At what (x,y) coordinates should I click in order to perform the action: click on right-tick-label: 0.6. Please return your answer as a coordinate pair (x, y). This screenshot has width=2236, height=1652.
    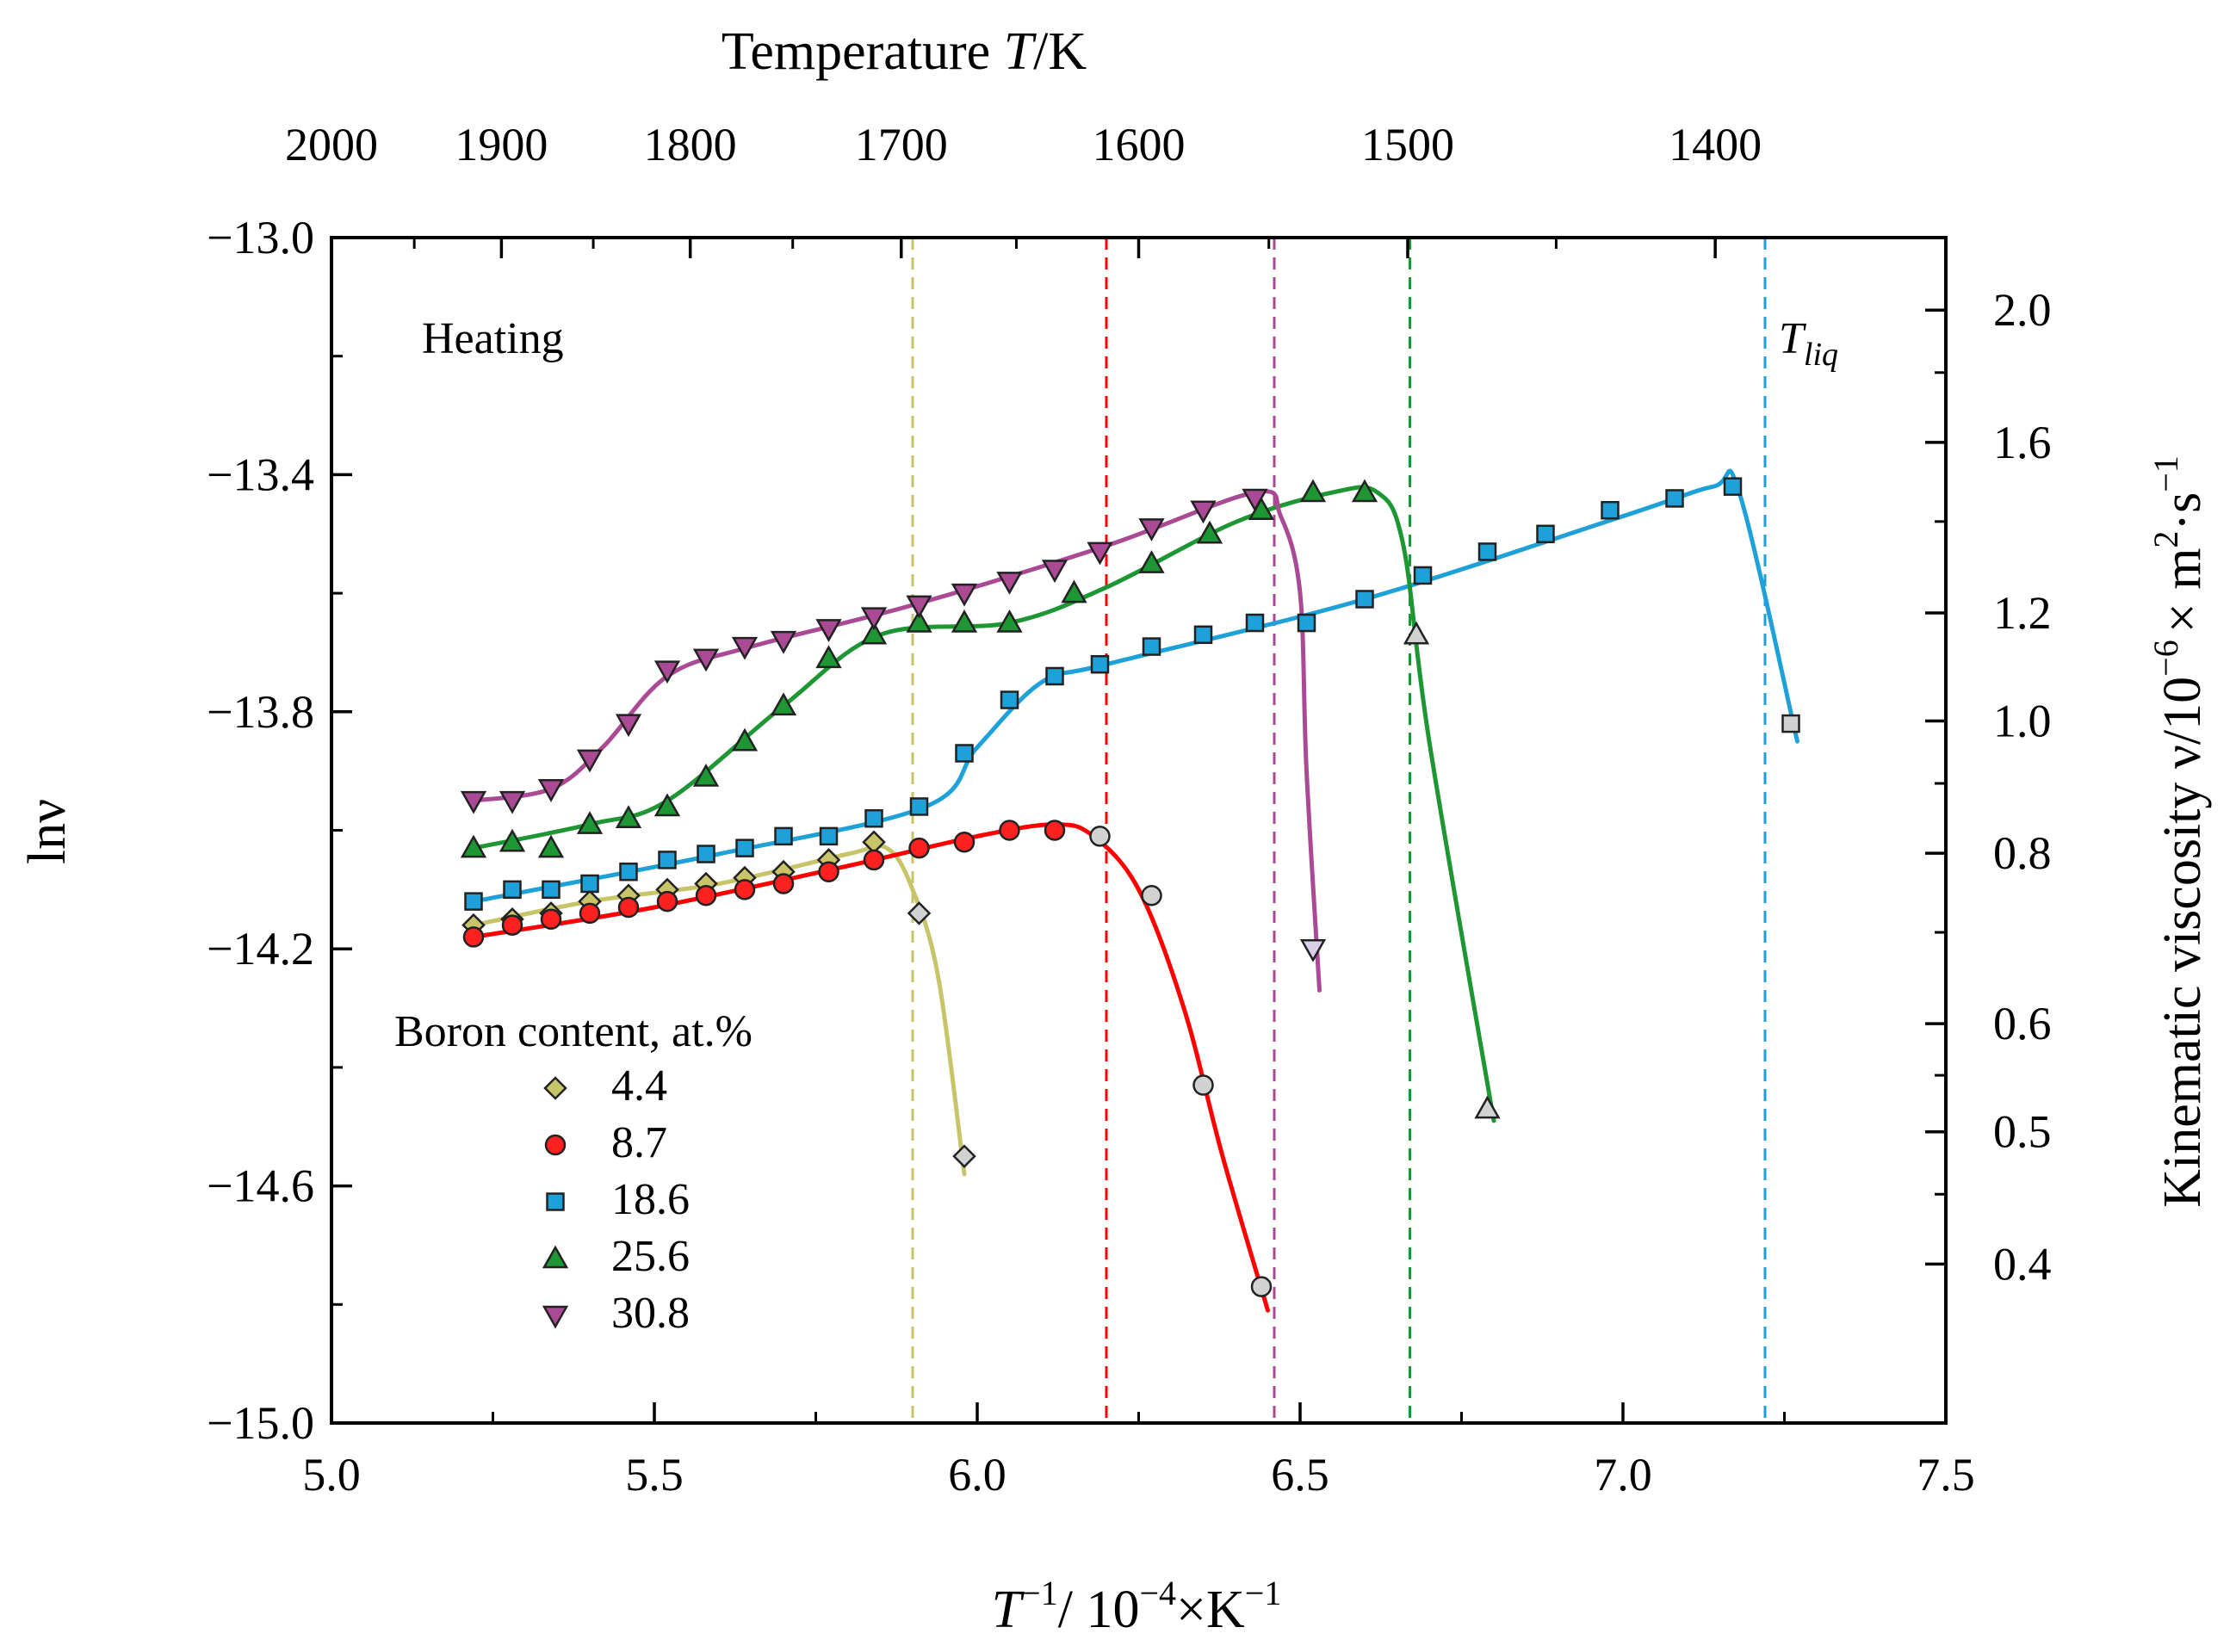
    Looking at the image, I should click on (2023, 1024).